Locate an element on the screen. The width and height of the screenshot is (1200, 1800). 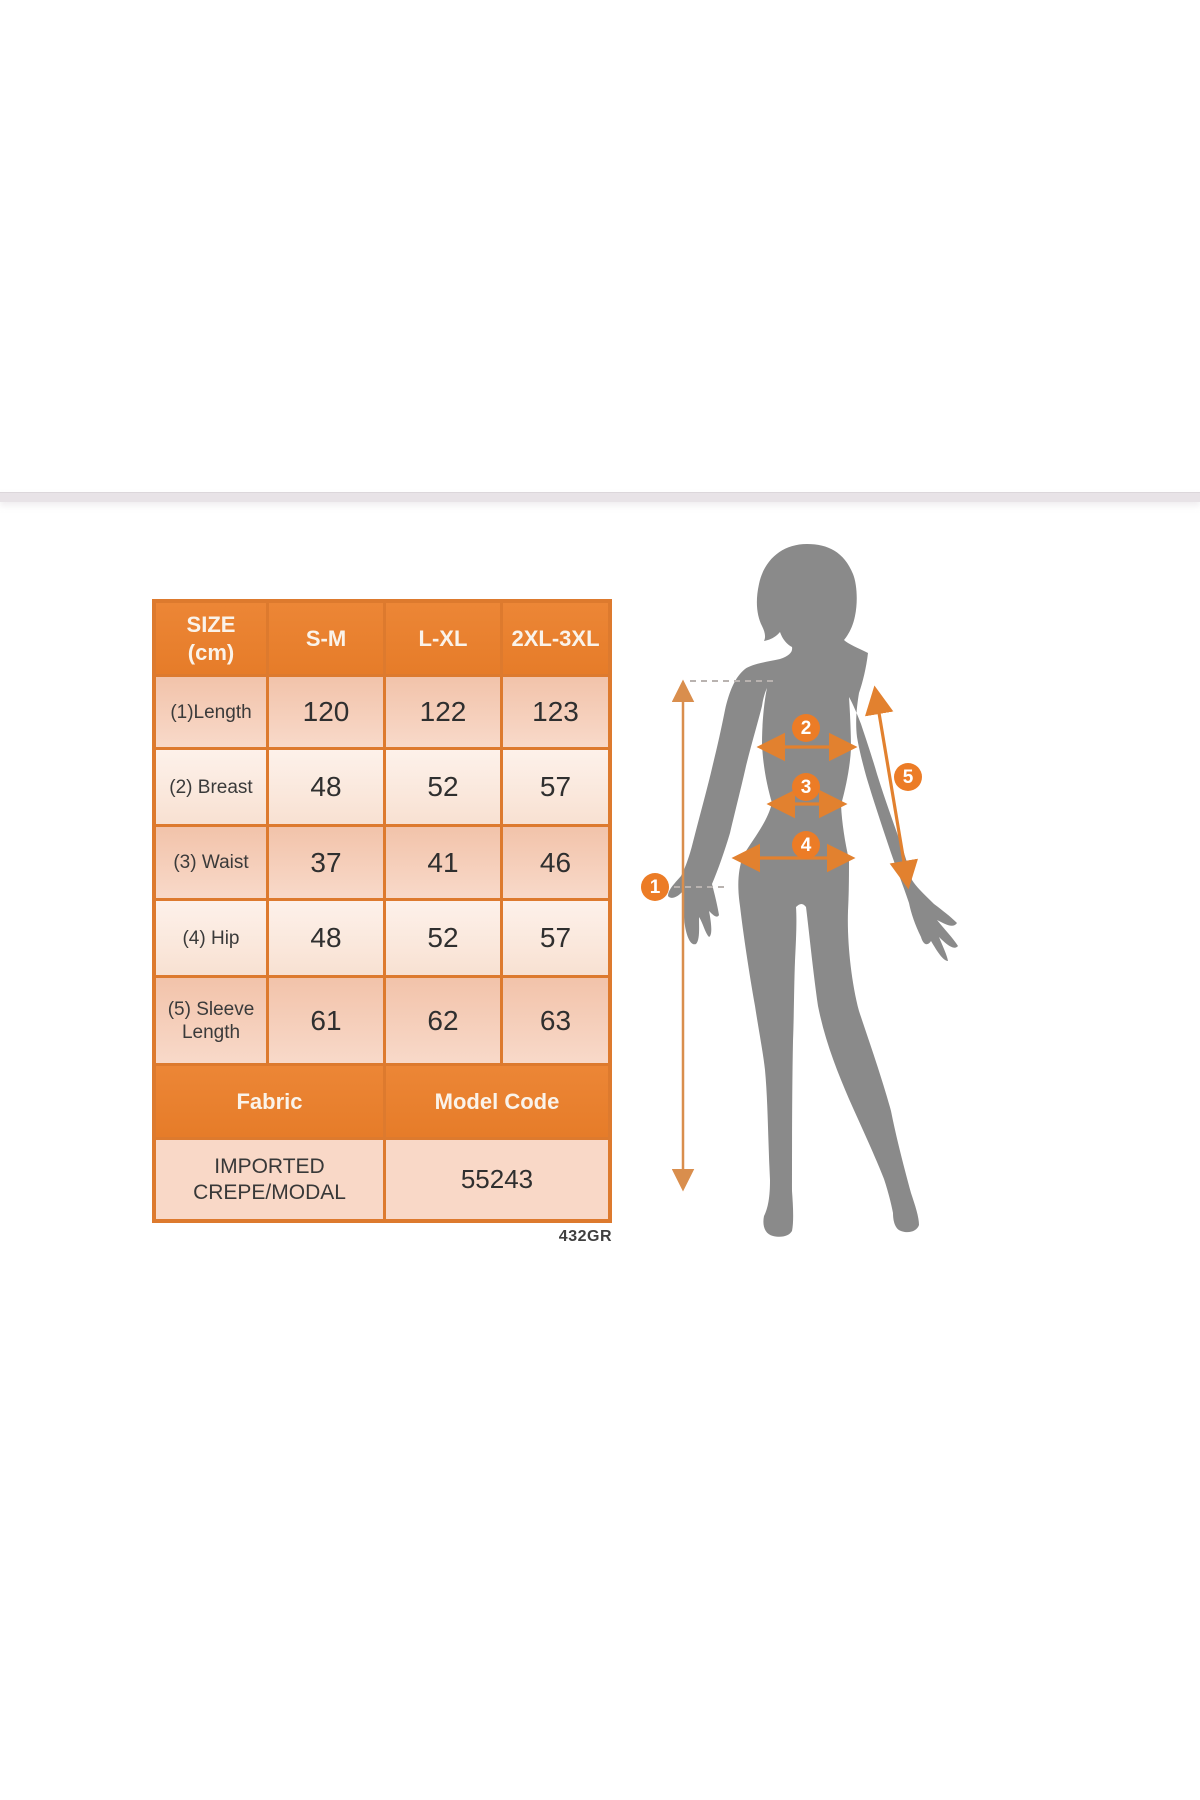
column-header-2xl3xl: 2XL-3XL is located at coordinates (555, 638).